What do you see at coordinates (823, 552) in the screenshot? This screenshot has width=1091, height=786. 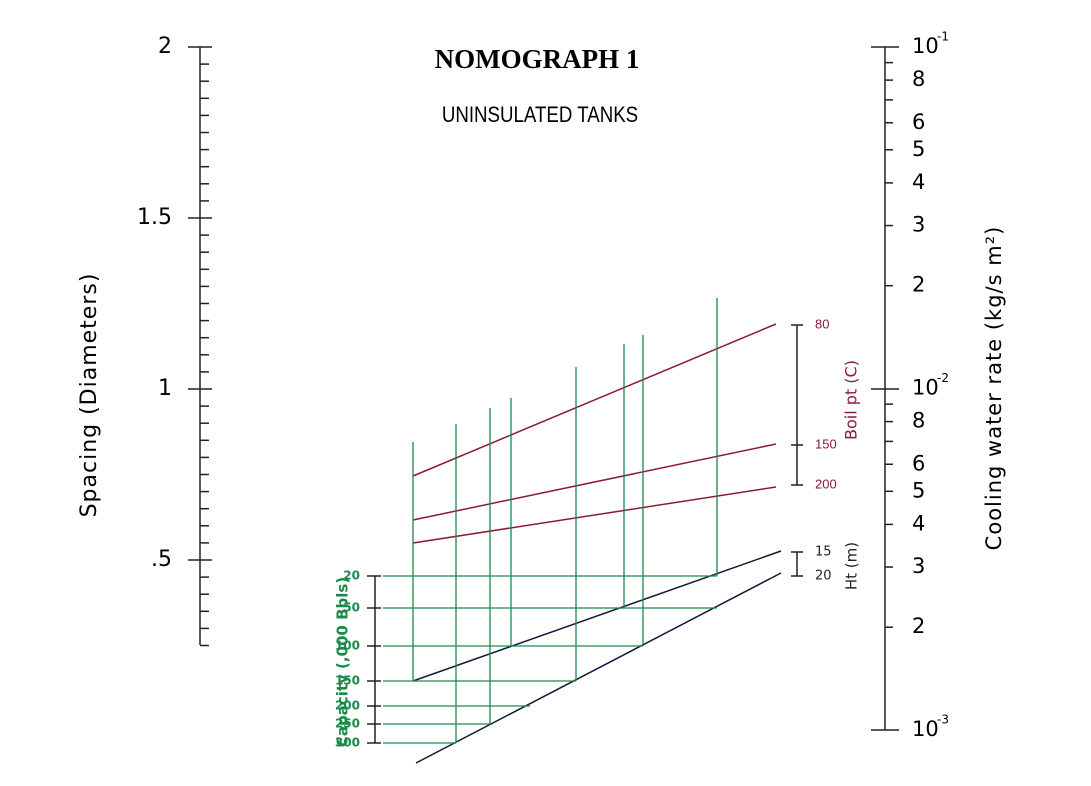 I see `height-tick-label: 15` at bounding box center [823, 552].